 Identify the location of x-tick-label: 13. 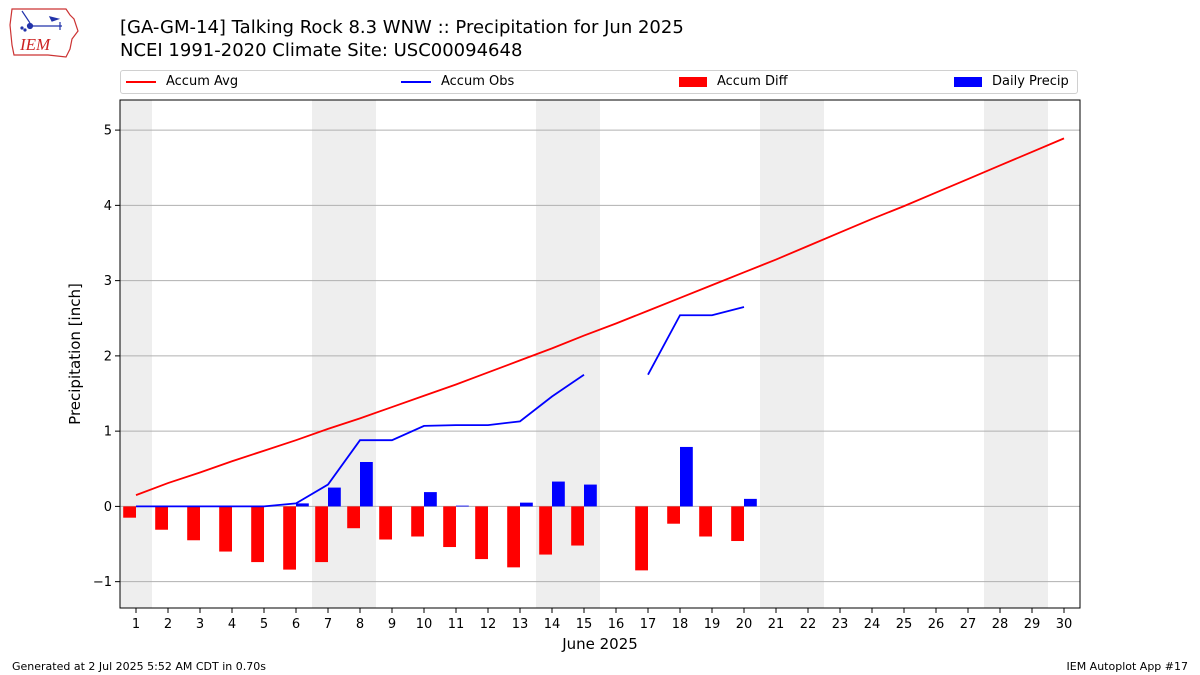
(520, 624).